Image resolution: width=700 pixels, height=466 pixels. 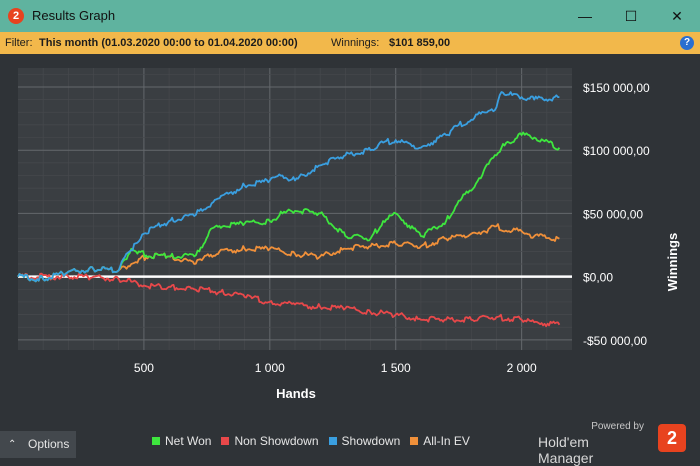 What do you see at coordinates (566, 450) in the screenshot?
I see `brand-name: Hold'em Manager` at bounding box center [566, 450].